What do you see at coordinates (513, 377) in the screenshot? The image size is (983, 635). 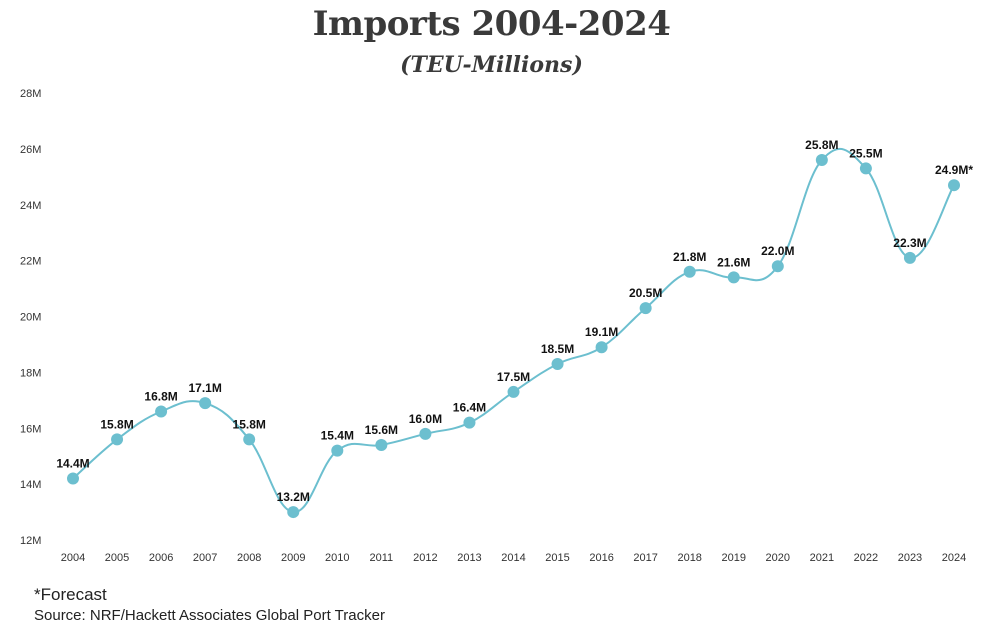 I see `data-label: 17.5M` at bounding box center [513, 377].